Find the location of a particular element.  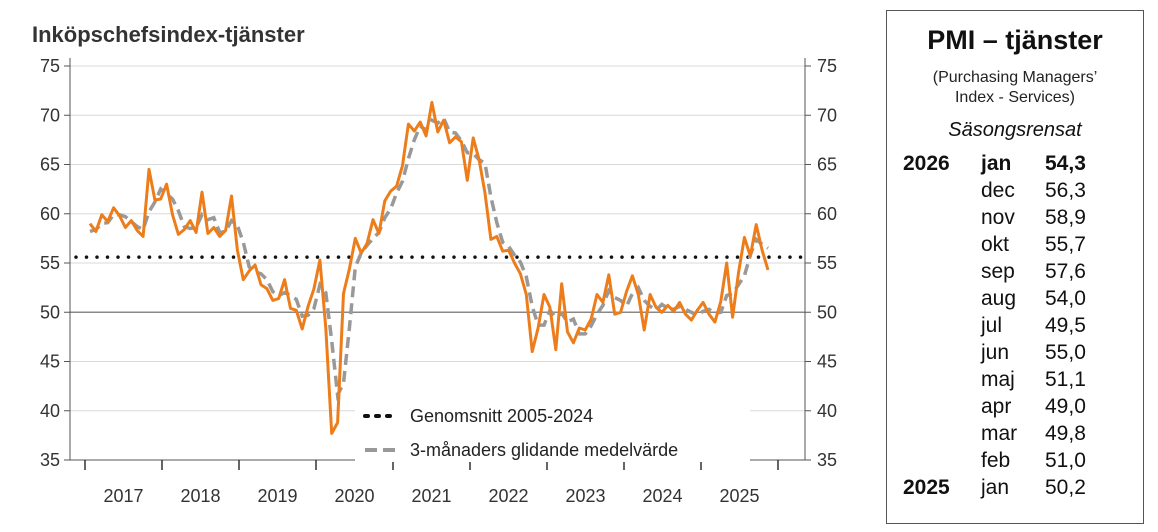

x-tick-label-year: 2022 is located at coordinates (508, 496).